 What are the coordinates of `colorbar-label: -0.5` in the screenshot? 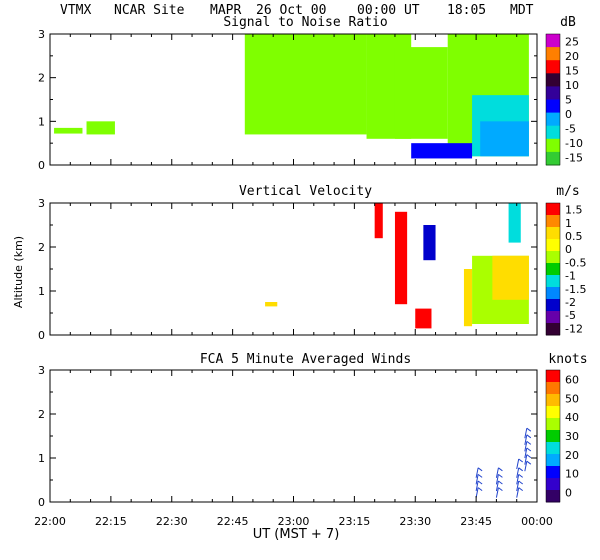 It's located at (575, 262).